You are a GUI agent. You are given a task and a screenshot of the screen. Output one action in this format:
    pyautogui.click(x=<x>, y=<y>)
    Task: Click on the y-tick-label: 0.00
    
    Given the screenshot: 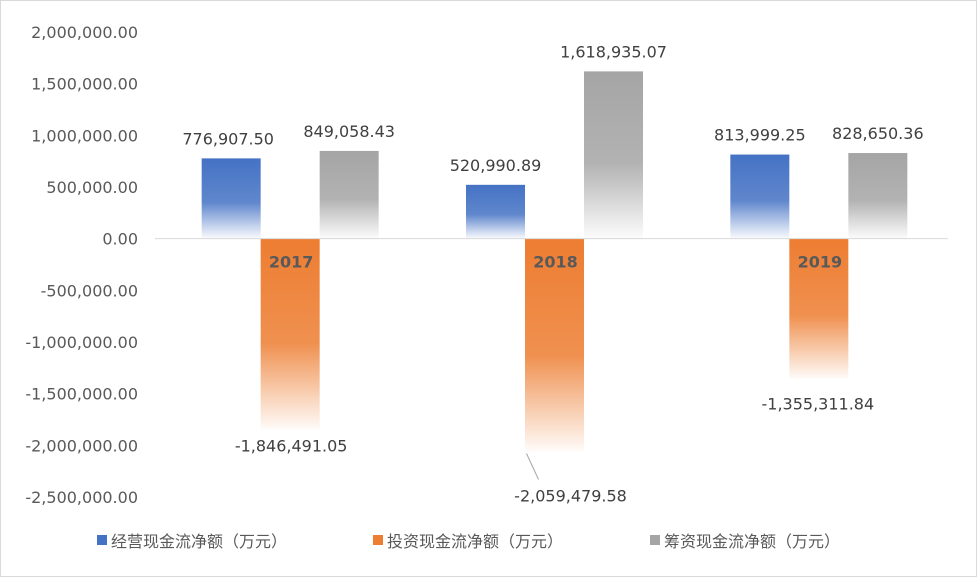 What is the action you would take?
    pyautogui.click(x=120, y=239)
    